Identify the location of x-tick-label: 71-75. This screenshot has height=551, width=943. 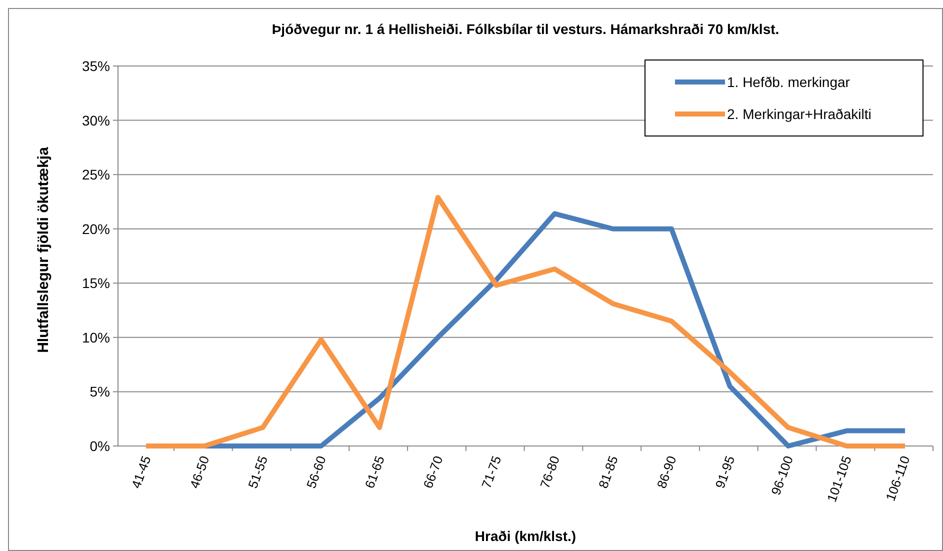
(491, 472).